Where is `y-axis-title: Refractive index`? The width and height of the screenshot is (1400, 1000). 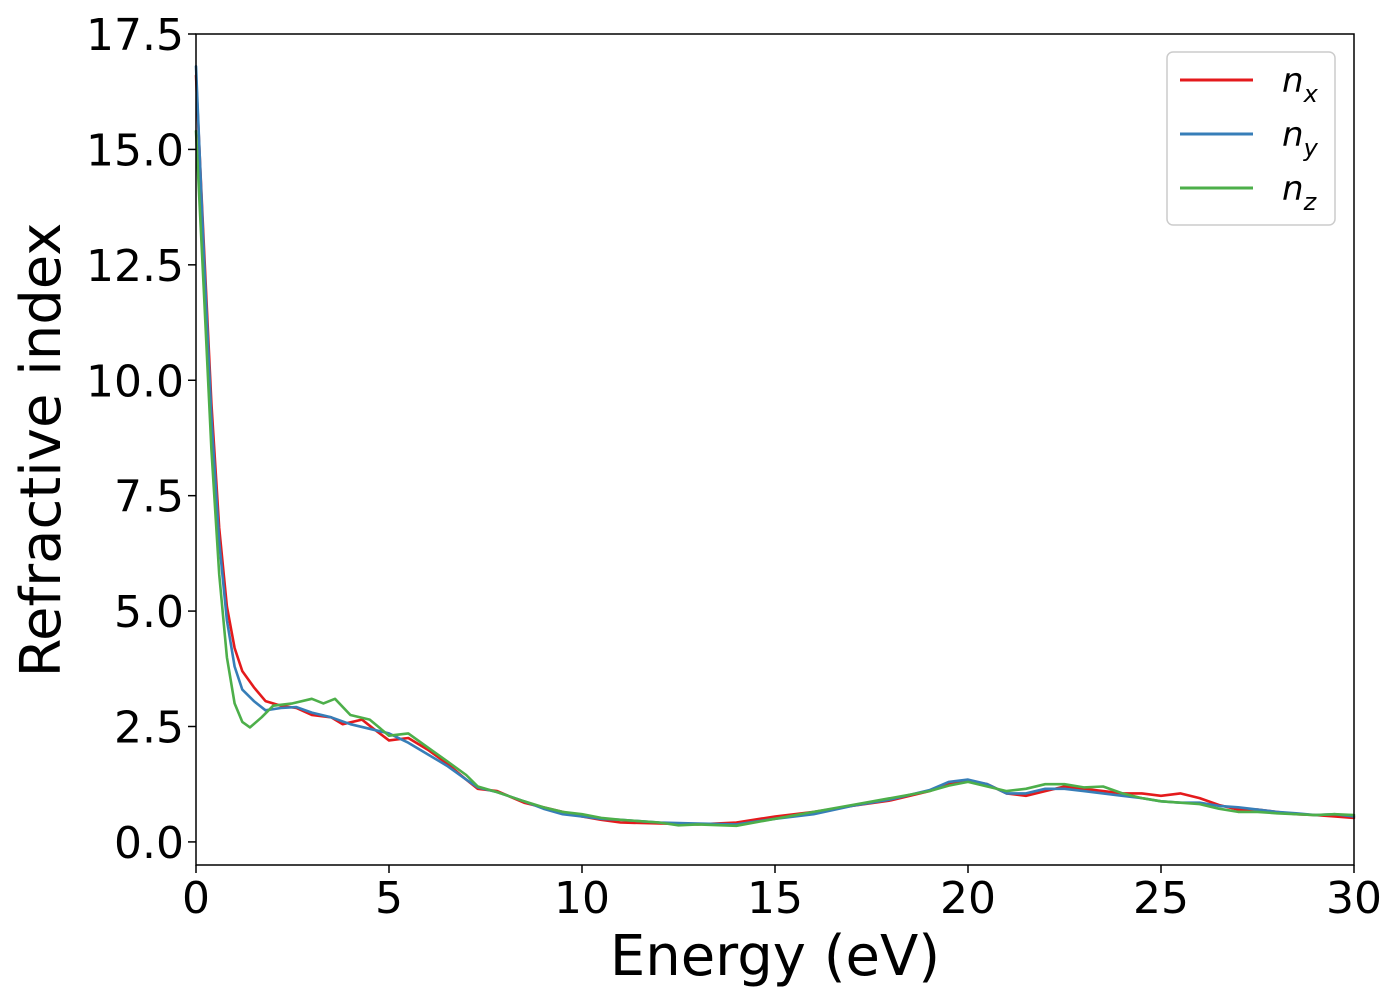
y-axis-title: Refractive index is located at coordinates (41, 450).